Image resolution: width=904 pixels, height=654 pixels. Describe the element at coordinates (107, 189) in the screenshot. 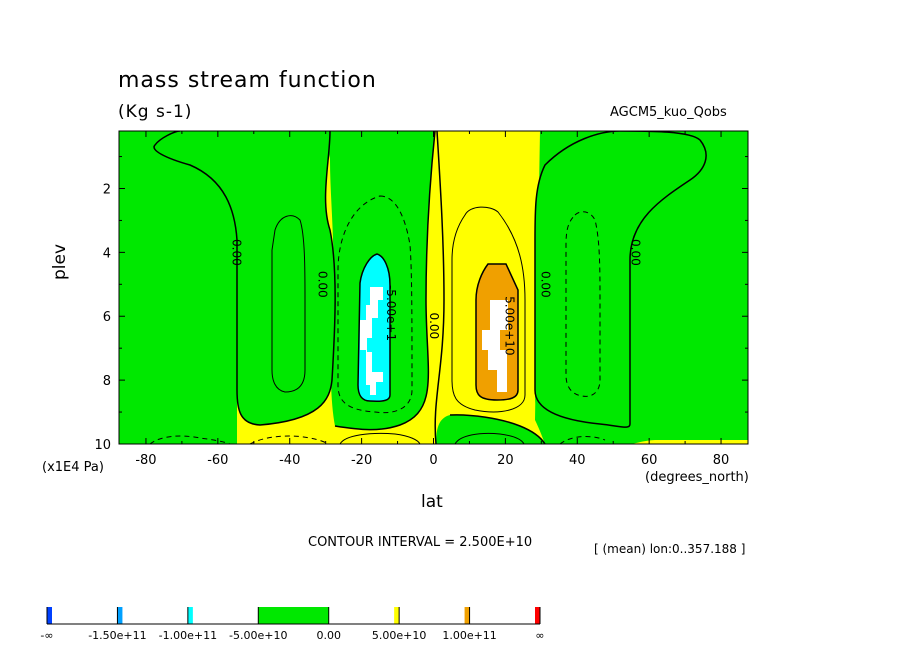

I see `y-tick-label: 2` at that location.